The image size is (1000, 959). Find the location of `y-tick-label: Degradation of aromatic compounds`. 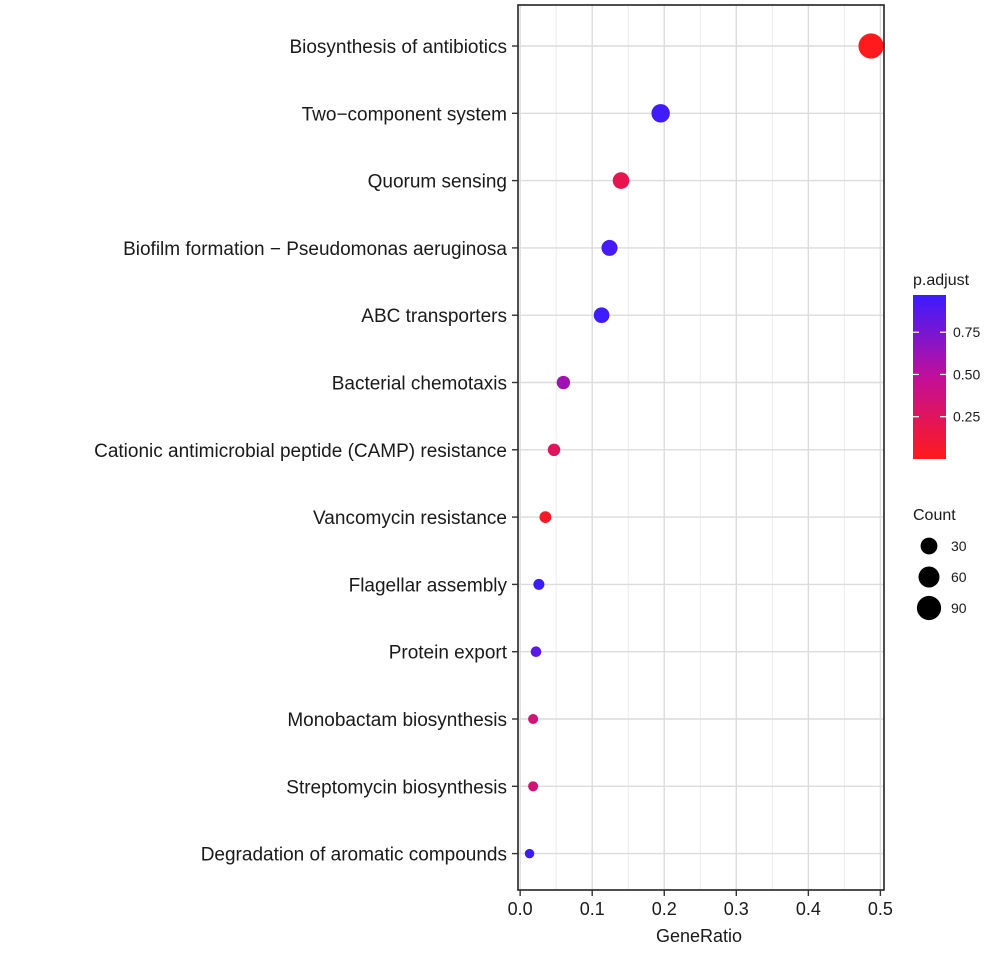

y-tick-label: Degradation of aromatic compounds is located at coordinates (354, 855).